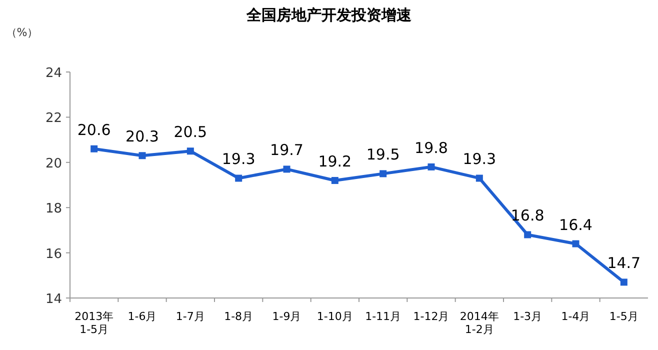 This screenshot has width=658, height=350. I want to click on y-tick-label: 20, so click(53, 164).